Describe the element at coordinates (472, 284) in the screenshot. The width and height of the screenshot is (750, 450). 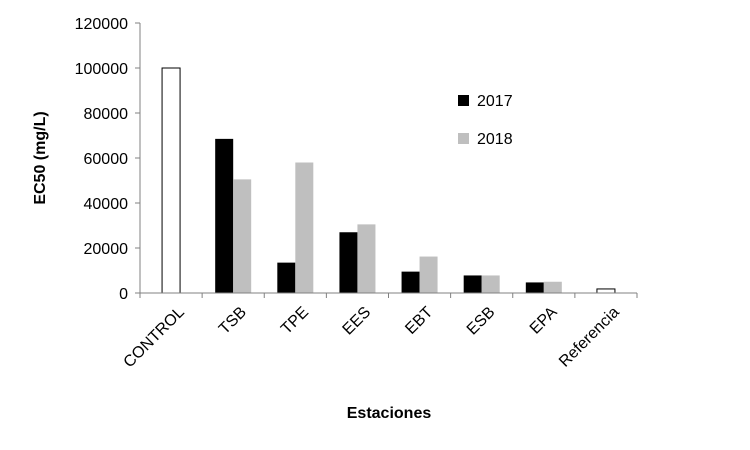
I see `bar-ESB-2017` at that location.